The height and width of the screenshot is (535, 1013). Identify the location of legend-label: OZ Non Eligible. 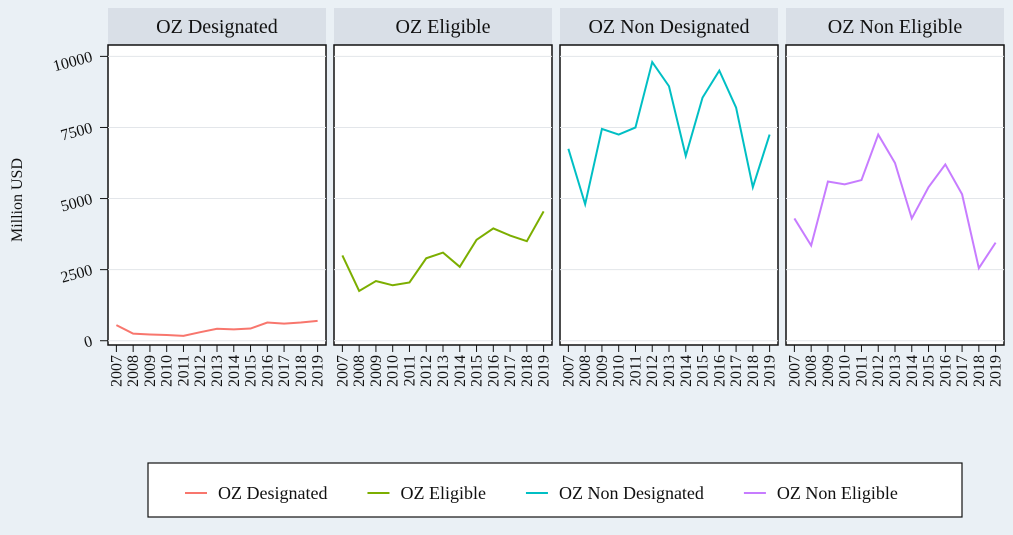
(837, 493).